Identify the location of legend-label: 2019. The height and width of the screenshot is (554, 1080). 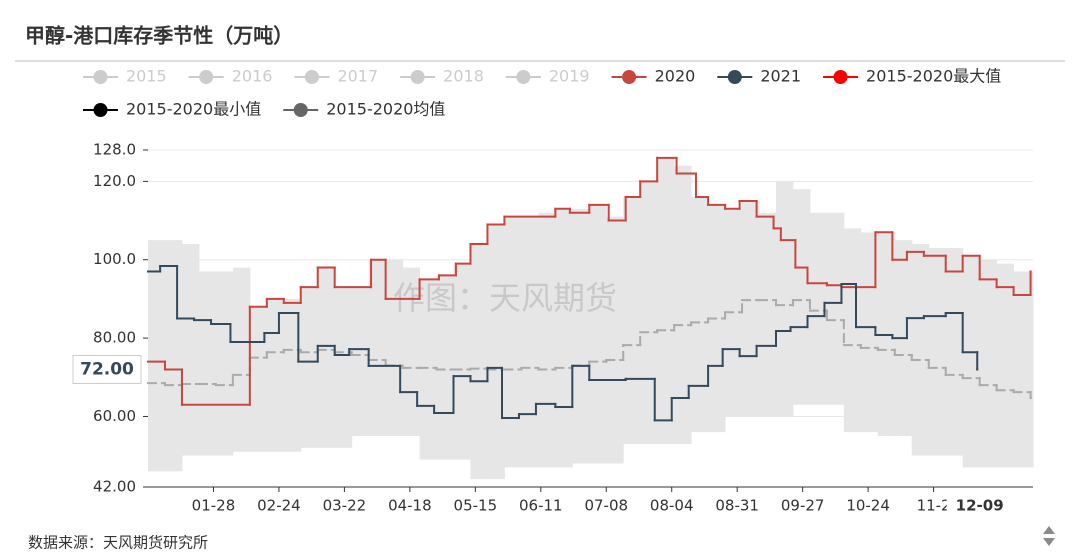
(569, 76).